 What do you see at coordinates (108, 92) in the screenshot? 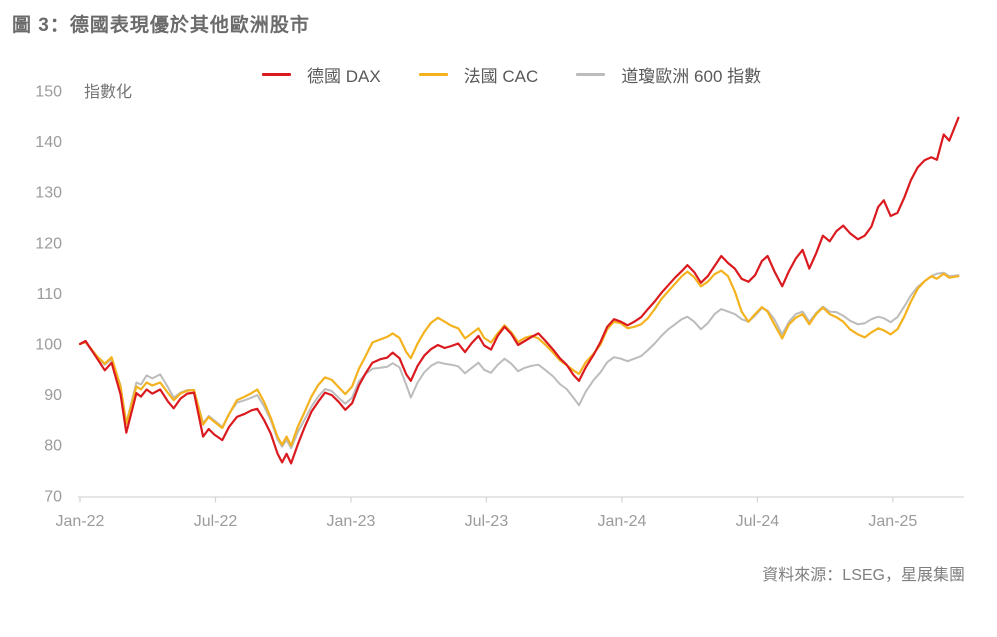
I see `y-axis-unit-label: 指數化` at bounding box center [108, 92].